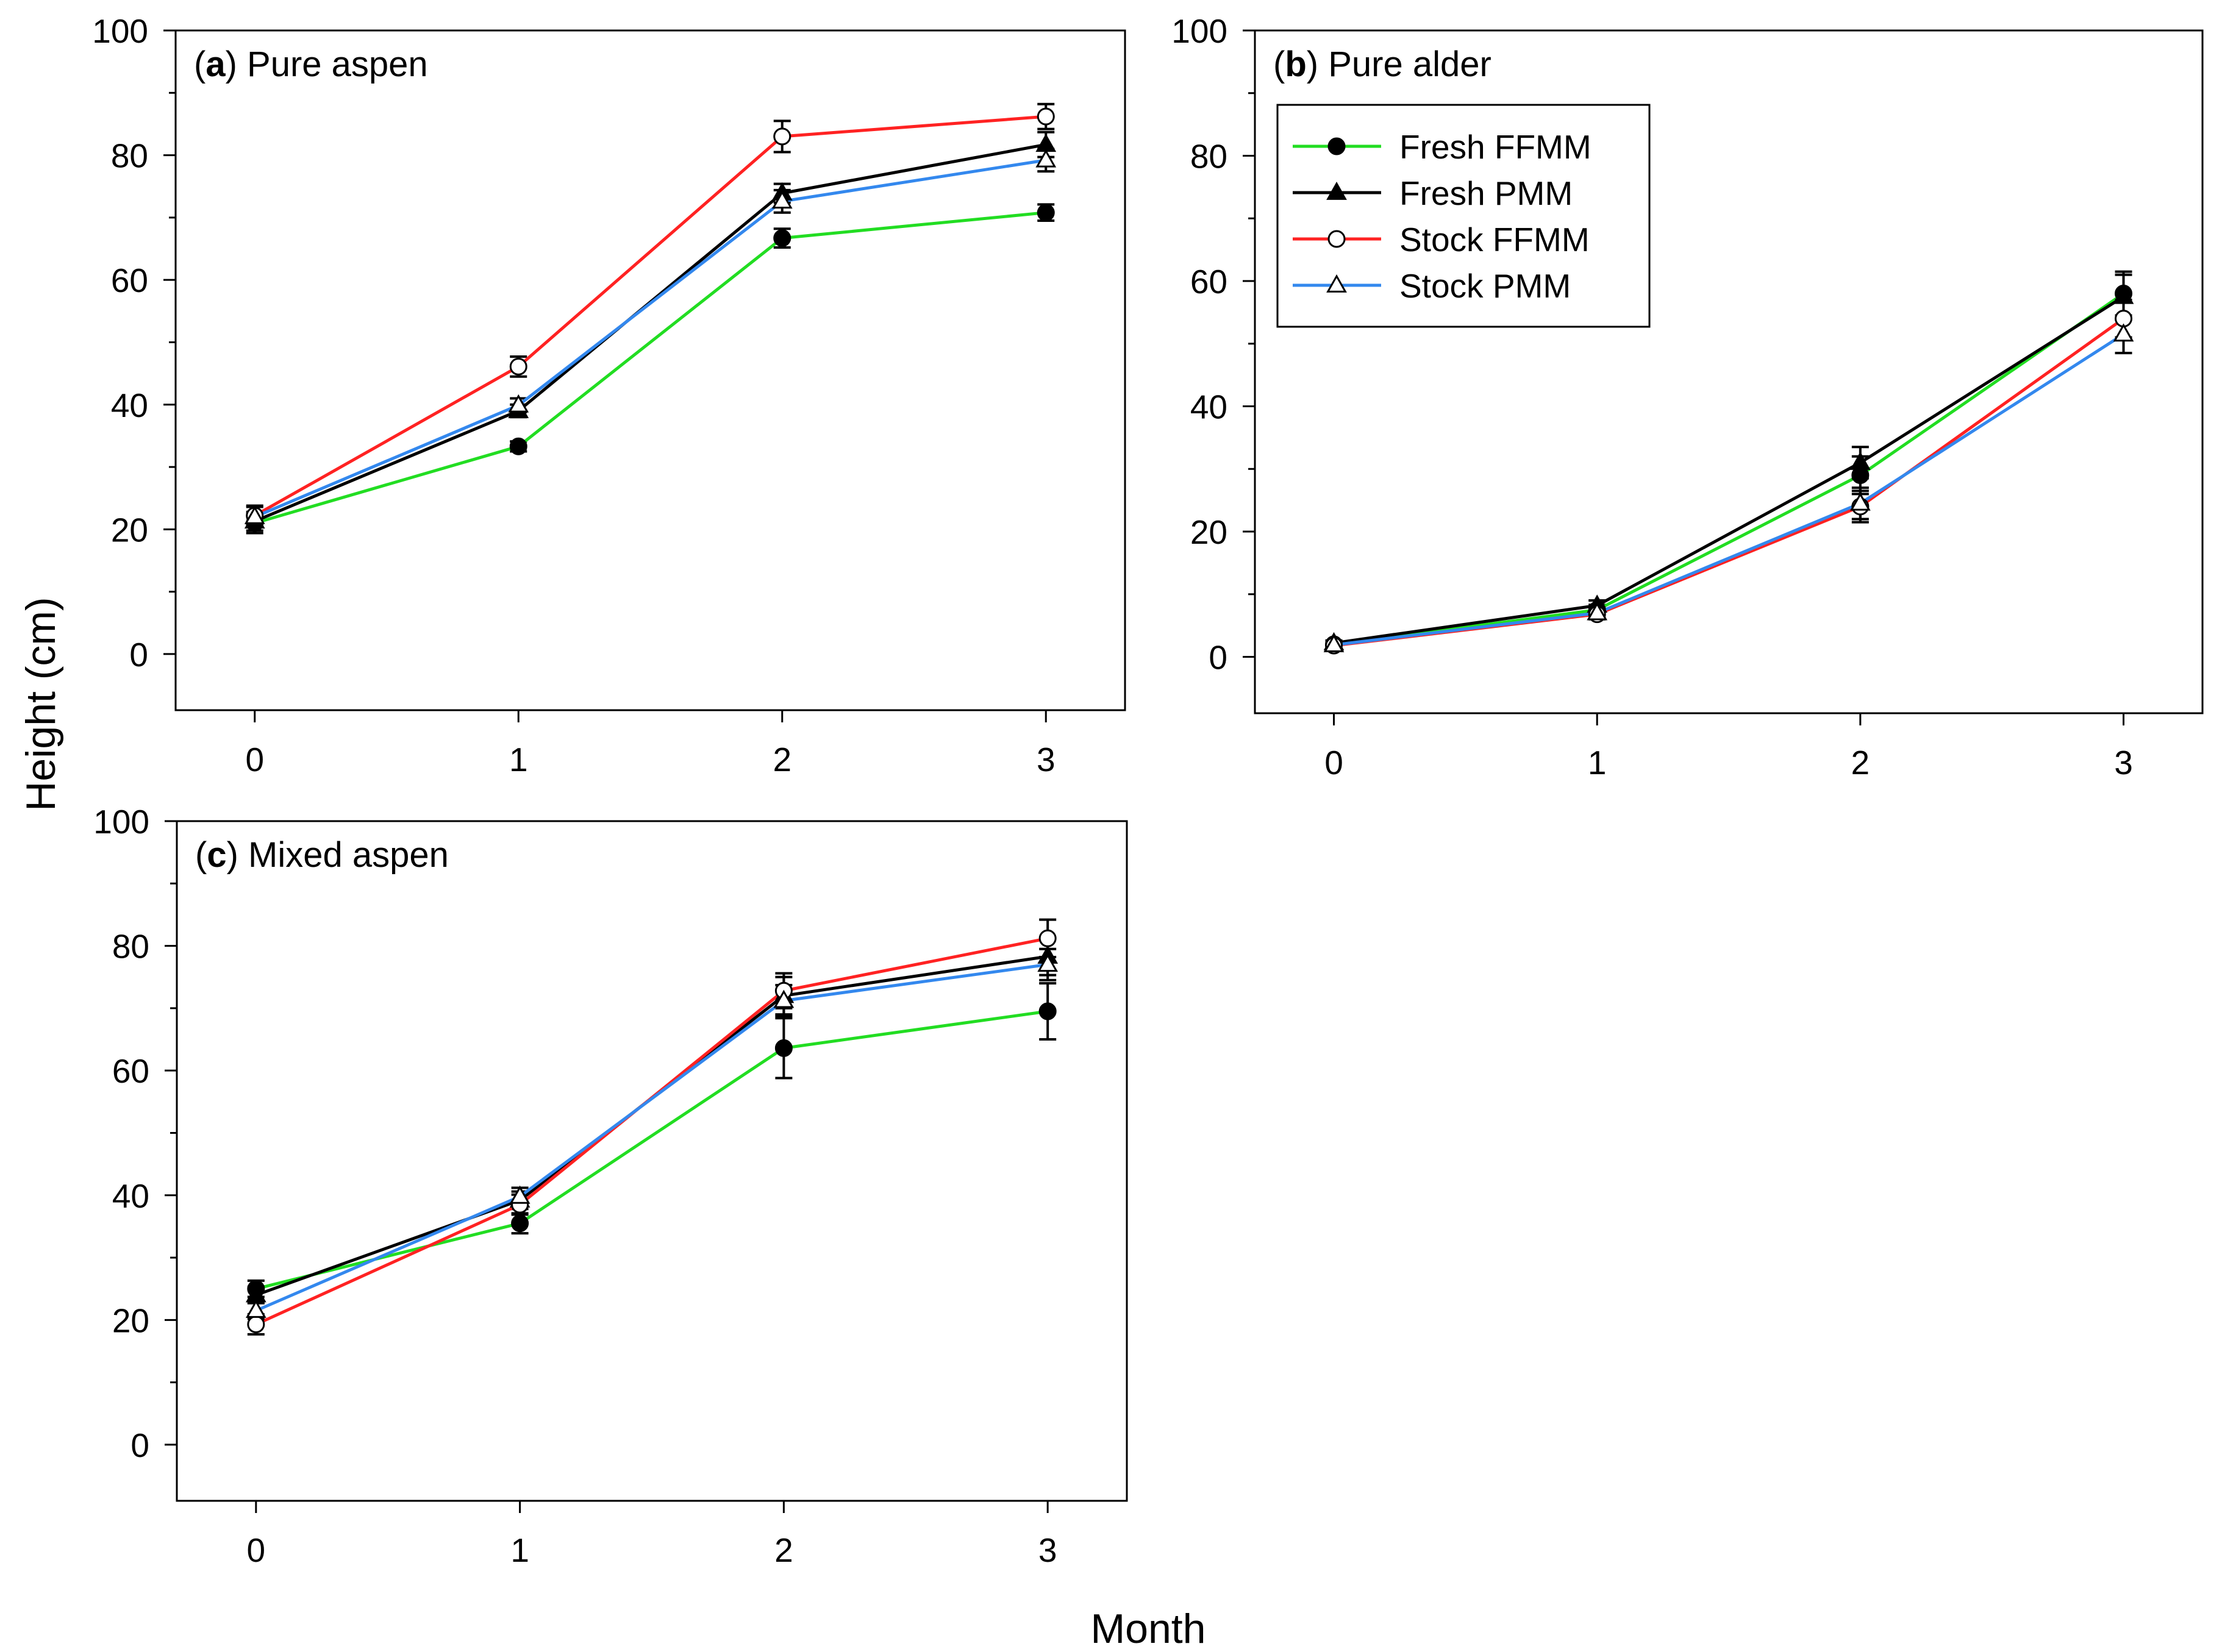  I want to click on panel-letter: b, so click(1295, 64).